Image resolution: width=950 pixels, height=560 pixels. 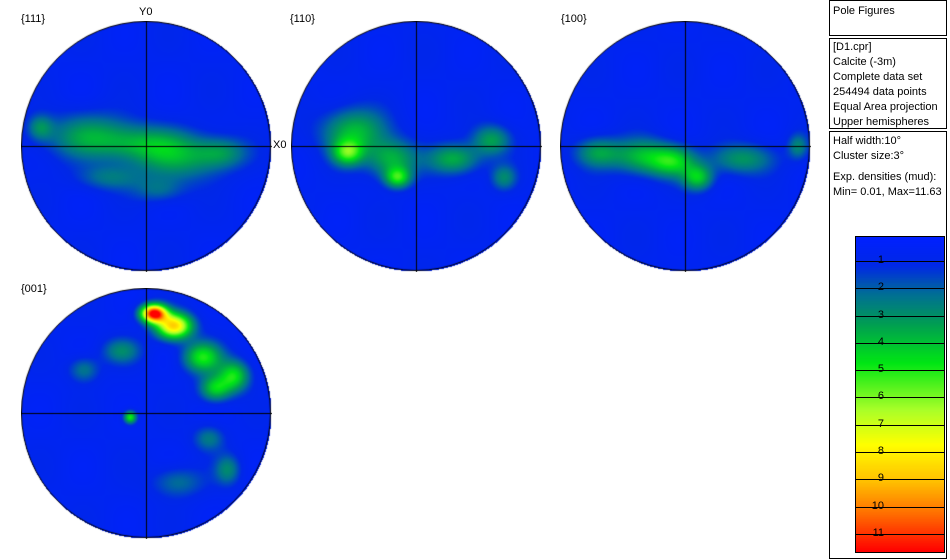 What do you see at coordinates (864, 11) in the screenshot?
I see `panel-title: Pole Figures` at bounding box center [864, 11].